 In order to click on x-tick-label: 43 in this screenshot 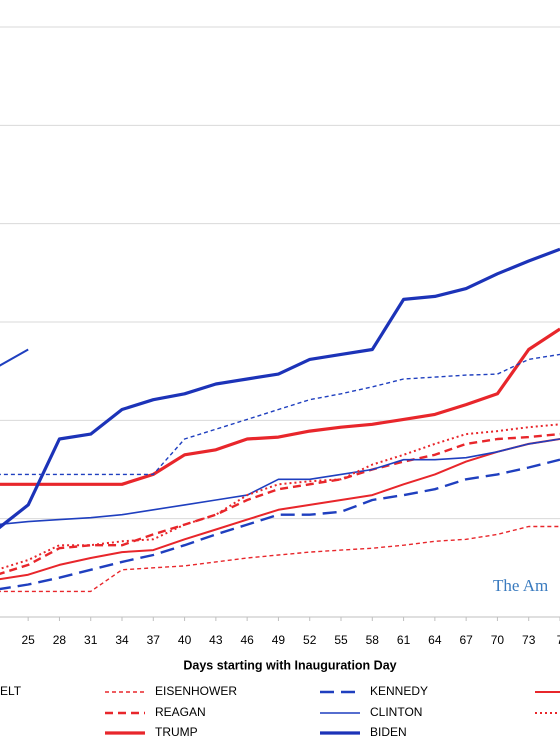, I will do `click(216, 640)`.